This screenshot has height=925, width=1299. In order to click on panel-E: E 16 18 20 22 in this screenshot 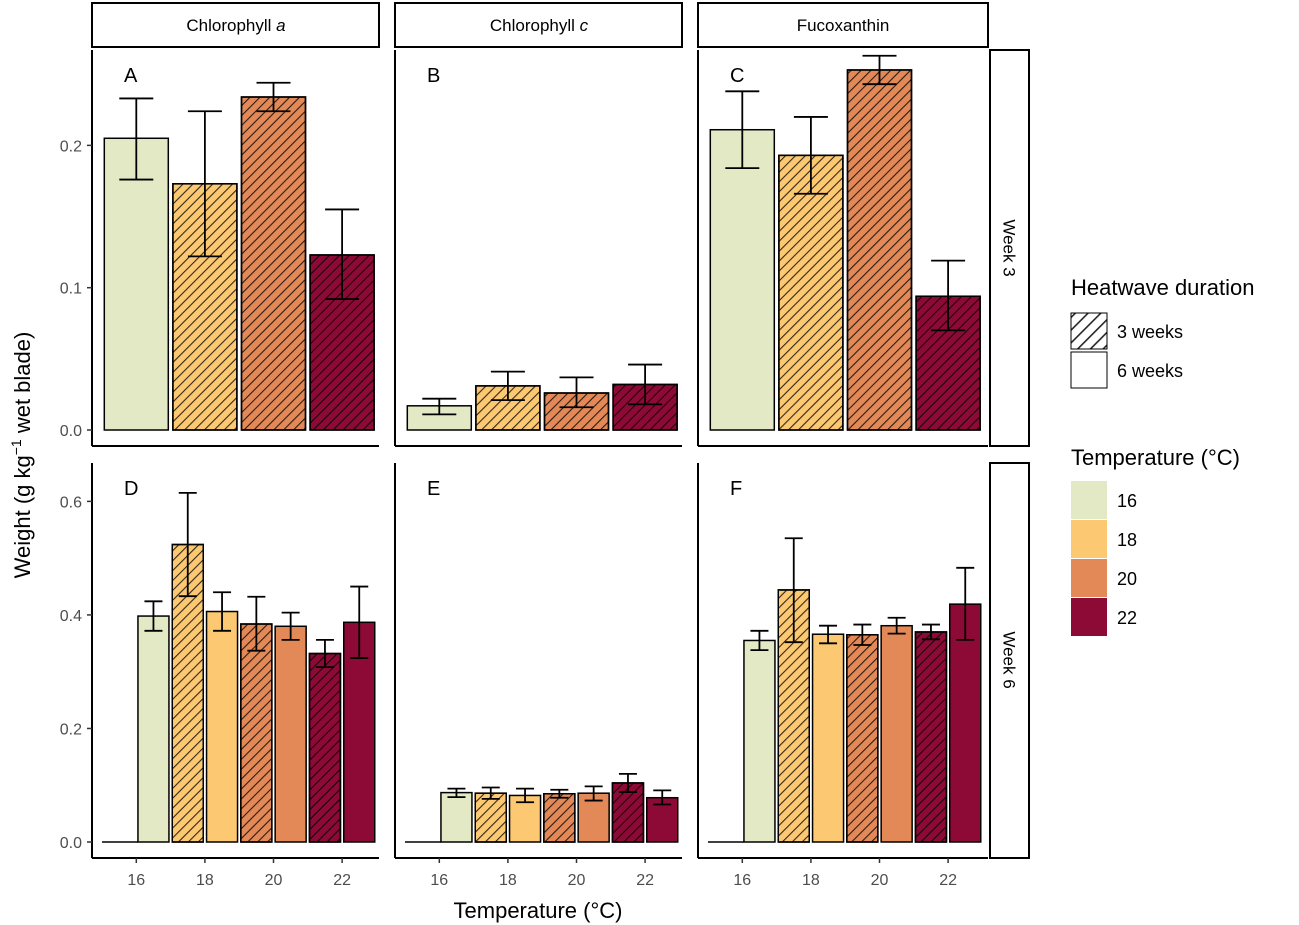, I will do `click(538, 676)`.